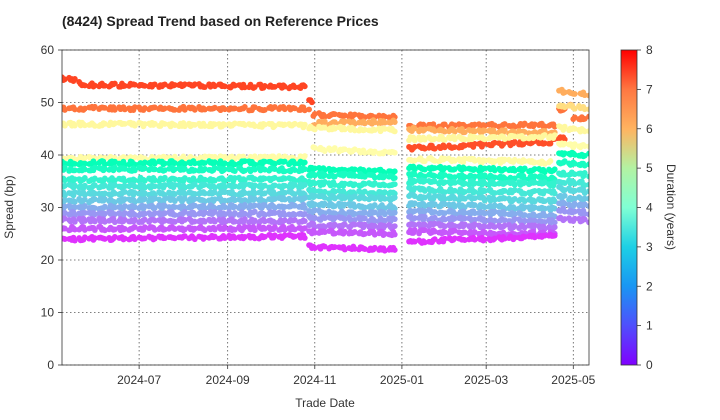 The image size is (720, 420). What do you see at coordinates (649, 286) in the screenshot?
I see `colorbar-tick-label: 2` at bounding box center [649, 286].